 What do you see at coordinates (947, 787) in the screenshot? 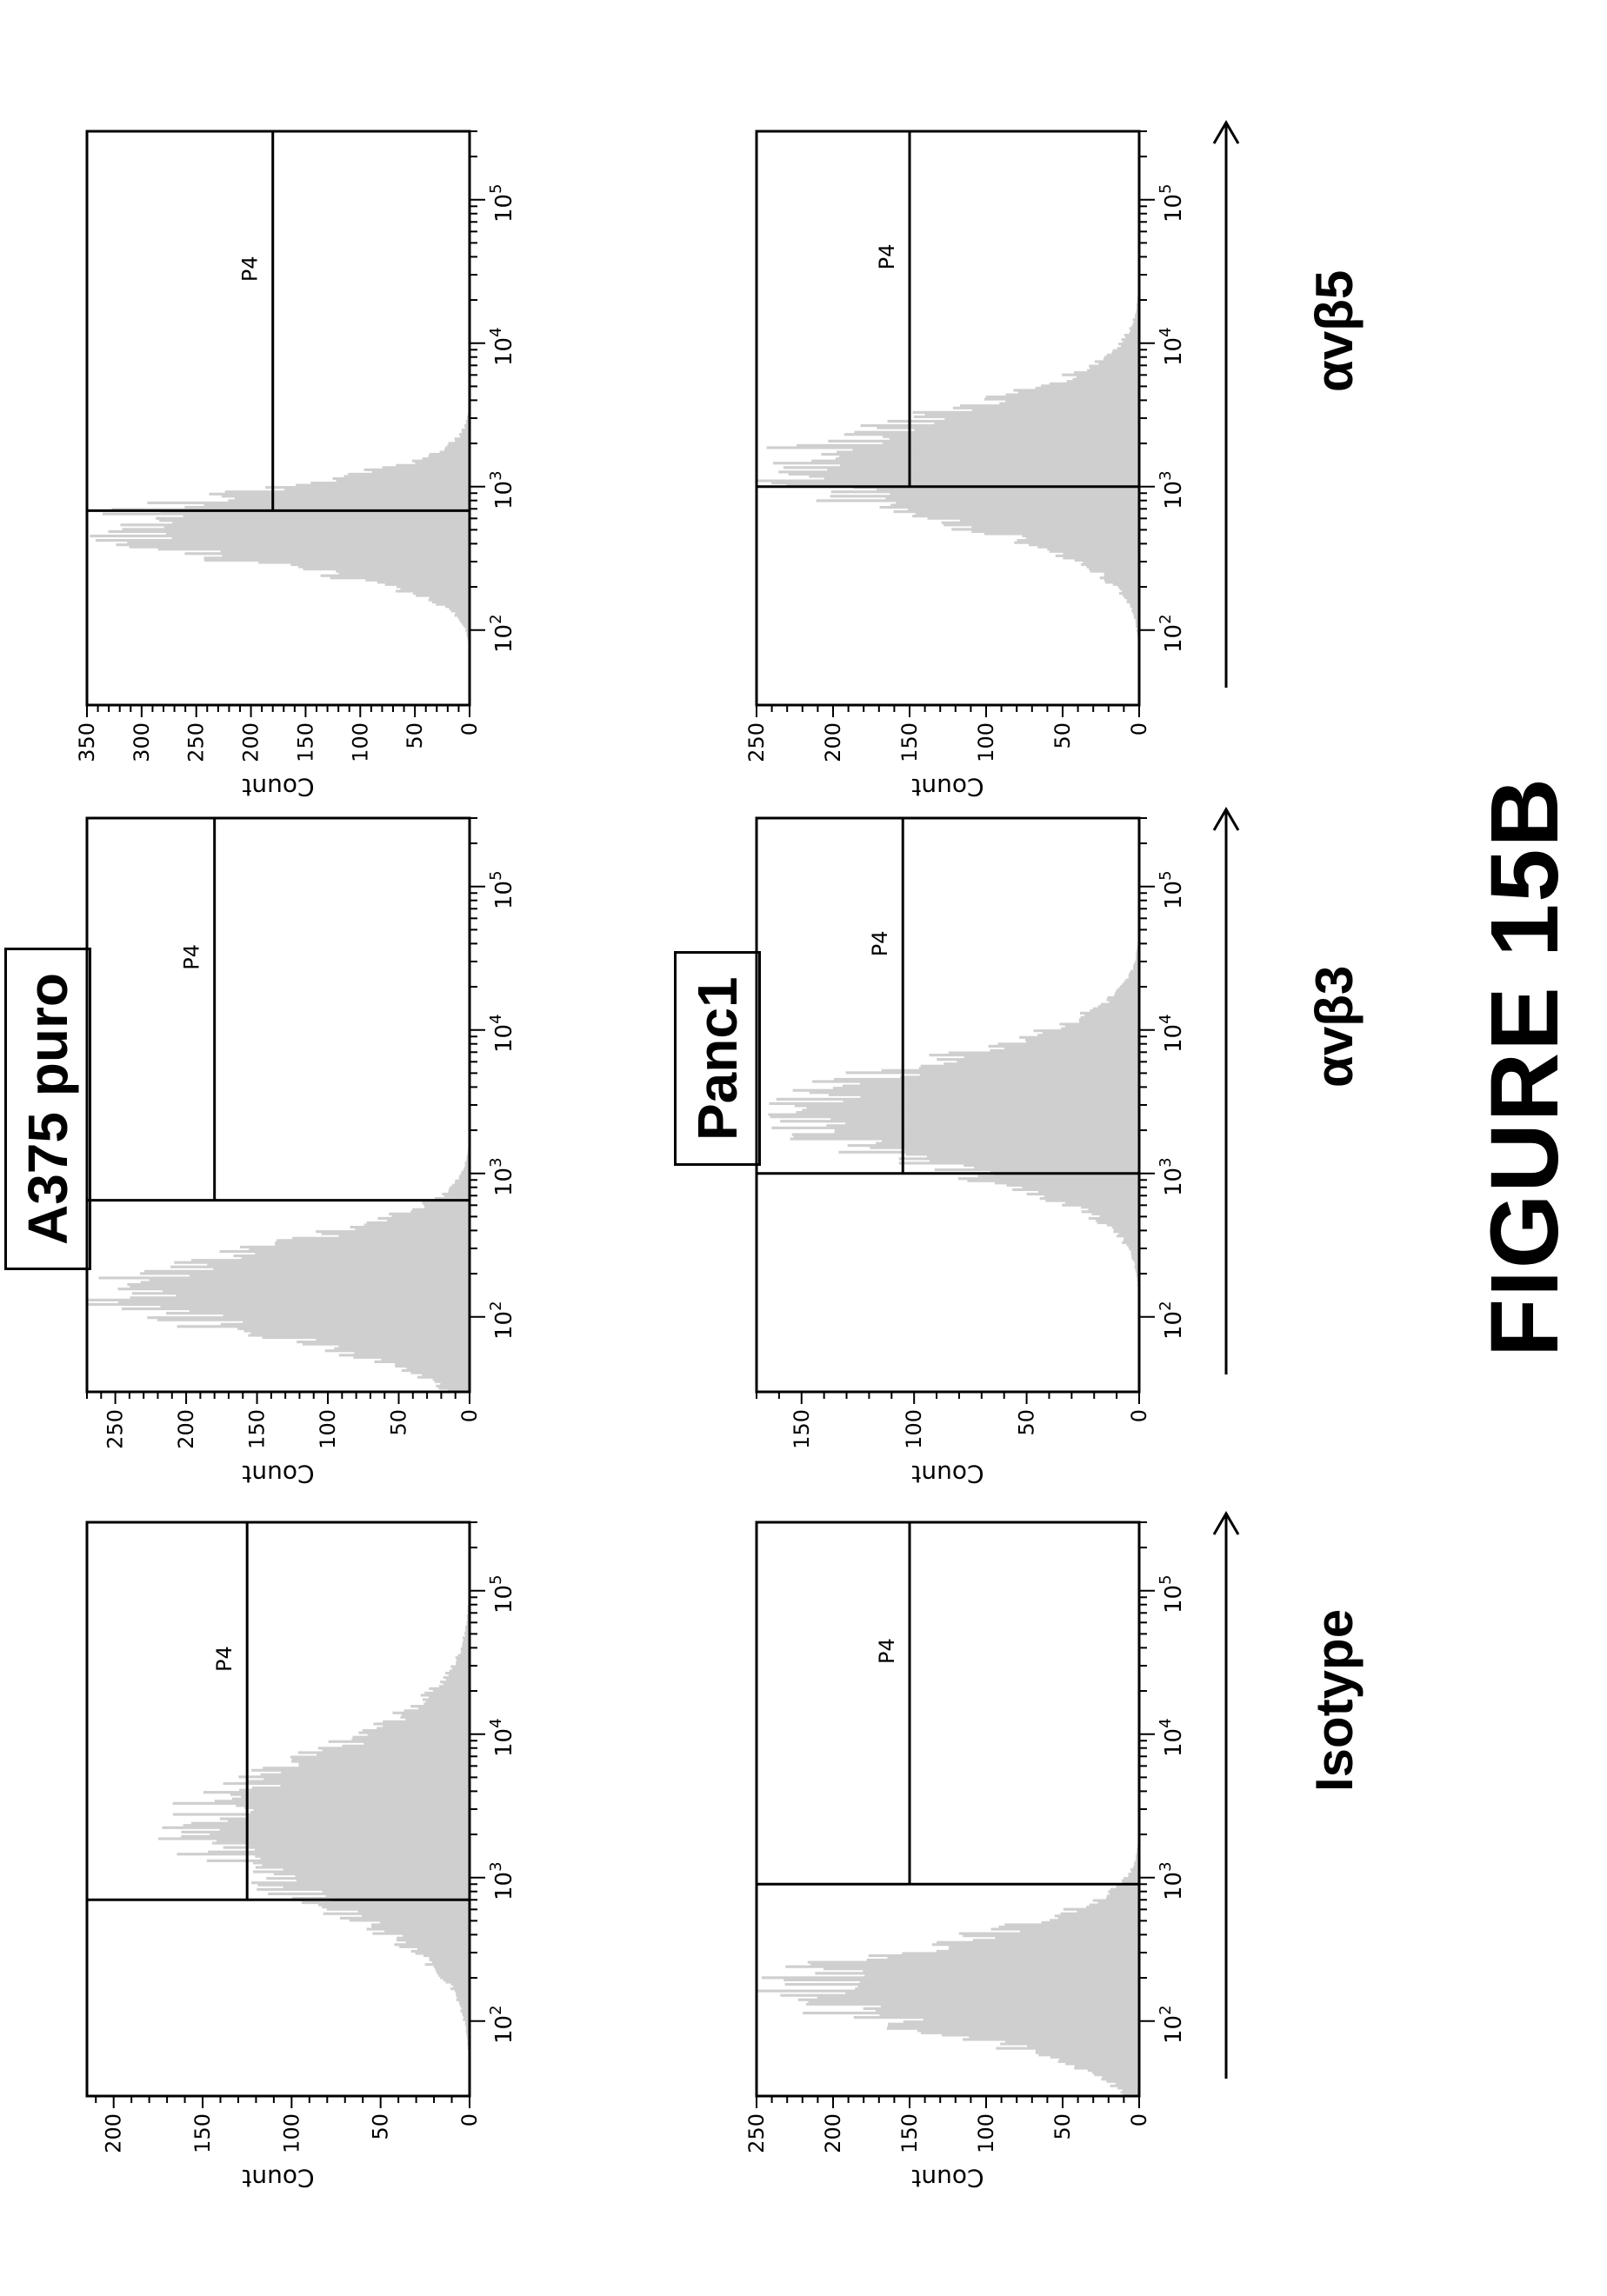
I see `y-axis-label: Count` at bounding box center [947, 787].